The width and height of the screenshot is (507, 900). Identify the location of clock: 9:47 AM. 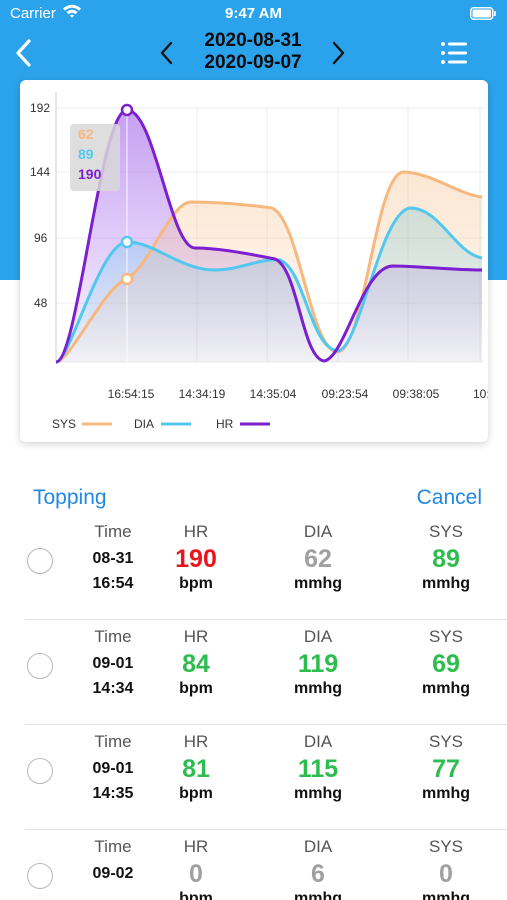
(253, 13).